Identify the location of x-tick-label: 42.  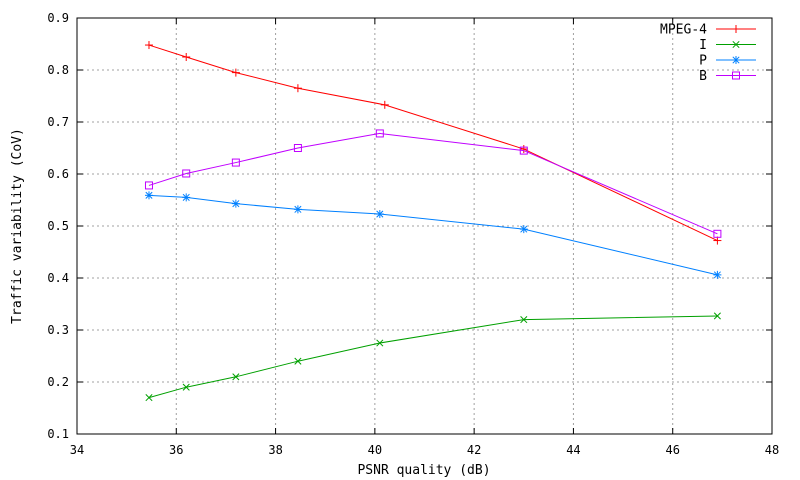
(474, 450).